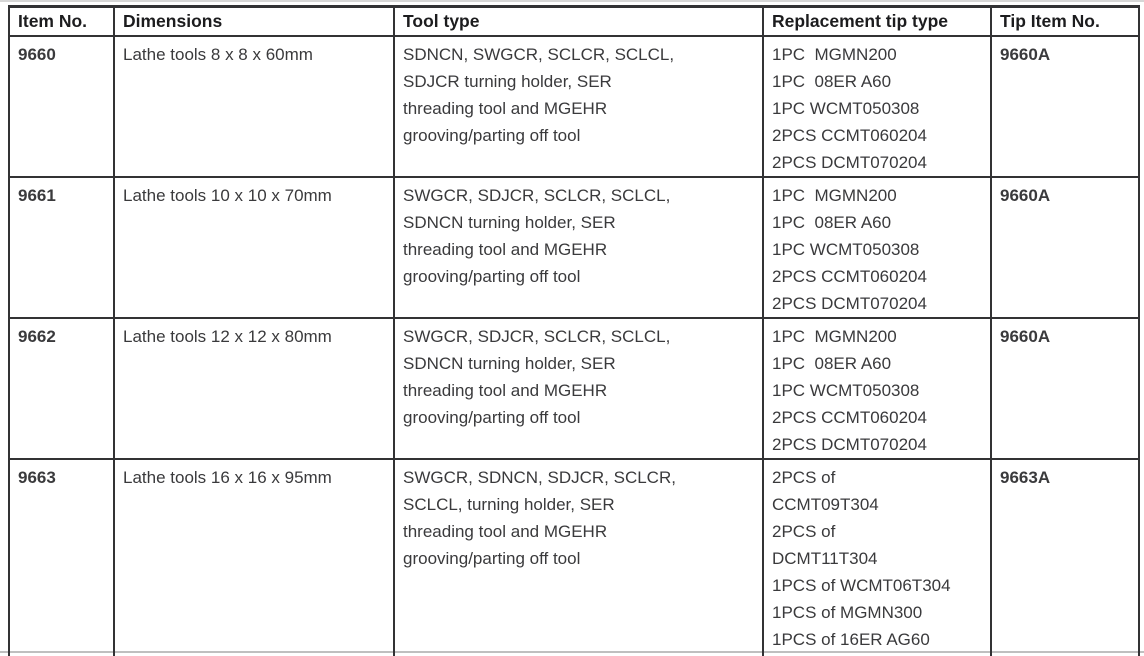  Describe the element at coordinates (847, 612) in the screenshot. I see `tip-line: 1PCS of MGMN300` at that location.